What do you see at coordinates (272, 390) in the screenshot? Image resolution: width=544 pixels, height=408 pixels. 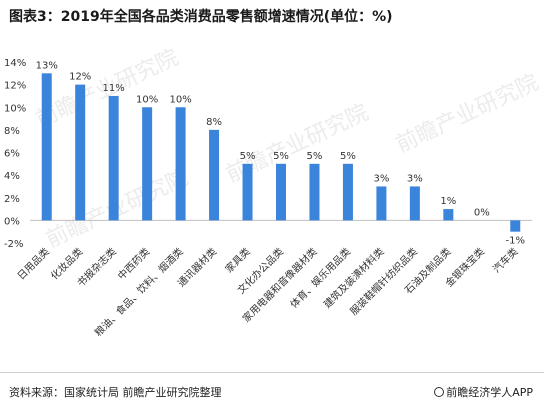 I see `footer: 资料来源：国家统计局 前瞻产业研究院整理 前瞻经济学人APP` at bounding box center [272, 390].